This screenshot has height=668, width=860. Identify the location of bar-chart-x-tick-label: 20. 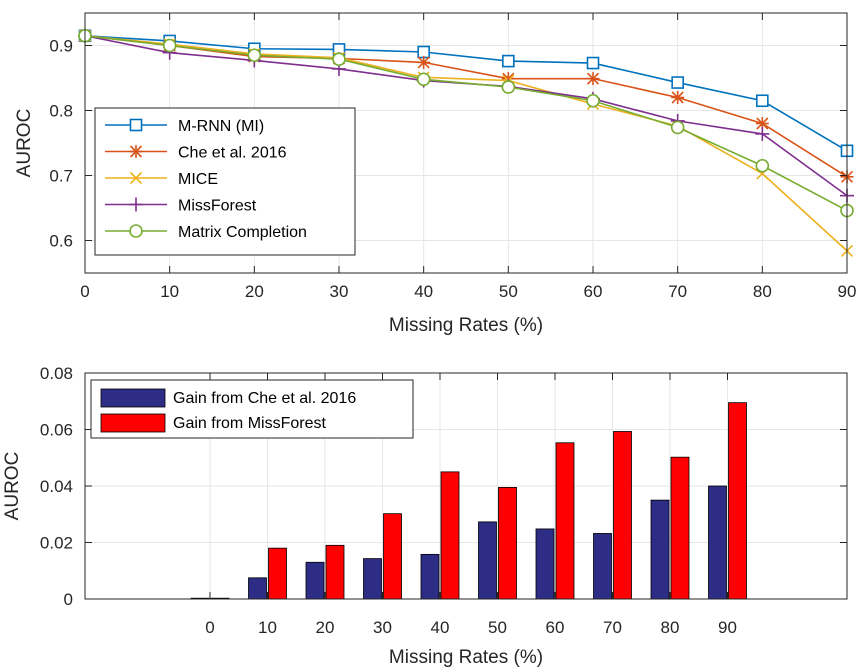
(325, 627).